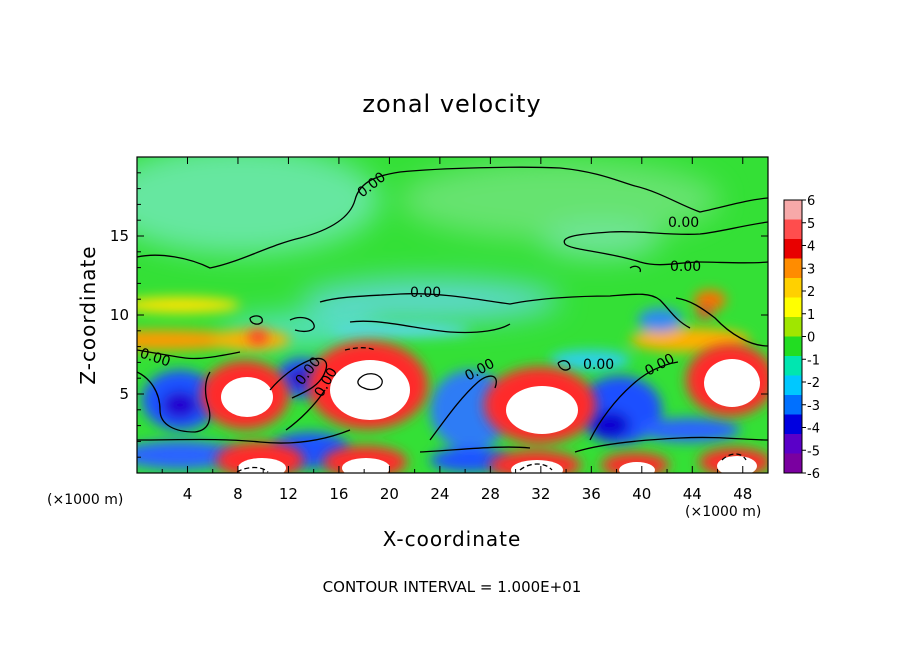 Image resolution: width=904 pixels, height=654 pixels. Describe the element at coordinates (540, 494) in the screenshot. I see `x-tick-label: 32` at that location.